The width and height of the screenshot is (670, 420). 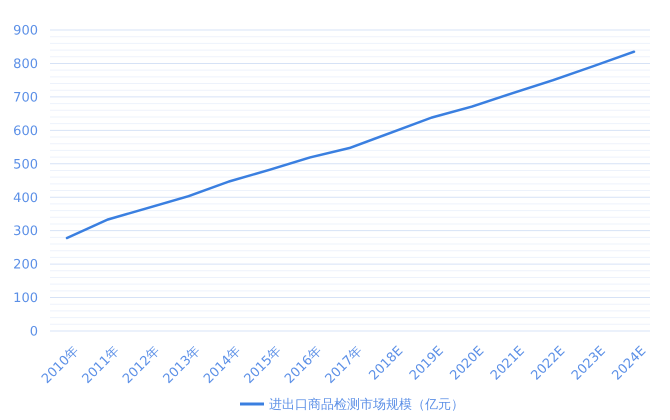 What do you see at coordinates (25, 131) in the screenshot?
I see `y-tick-label: 600` at bounding box center [25, 131].